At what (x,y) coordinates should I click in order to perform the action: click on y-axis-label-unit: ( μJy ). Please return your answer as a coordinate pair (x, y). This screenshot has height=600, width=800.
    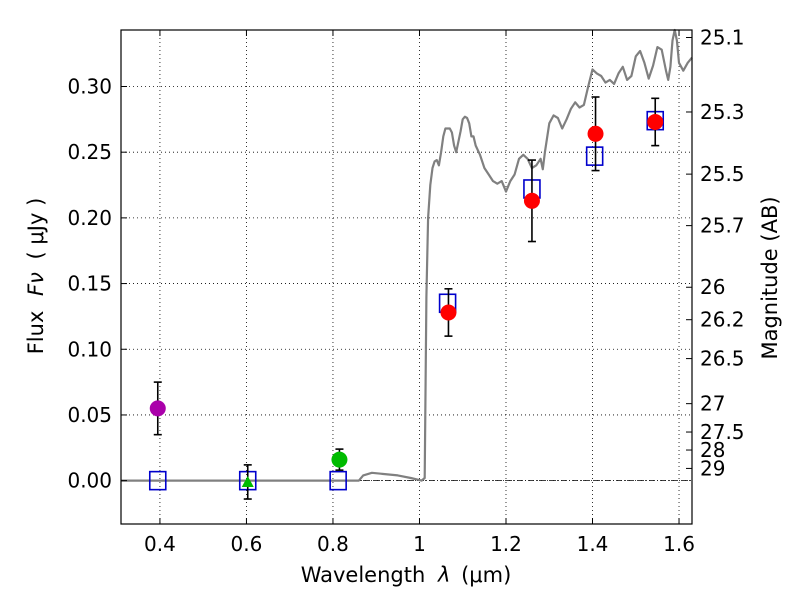
    Looking at the image, I should click on (36, 229).